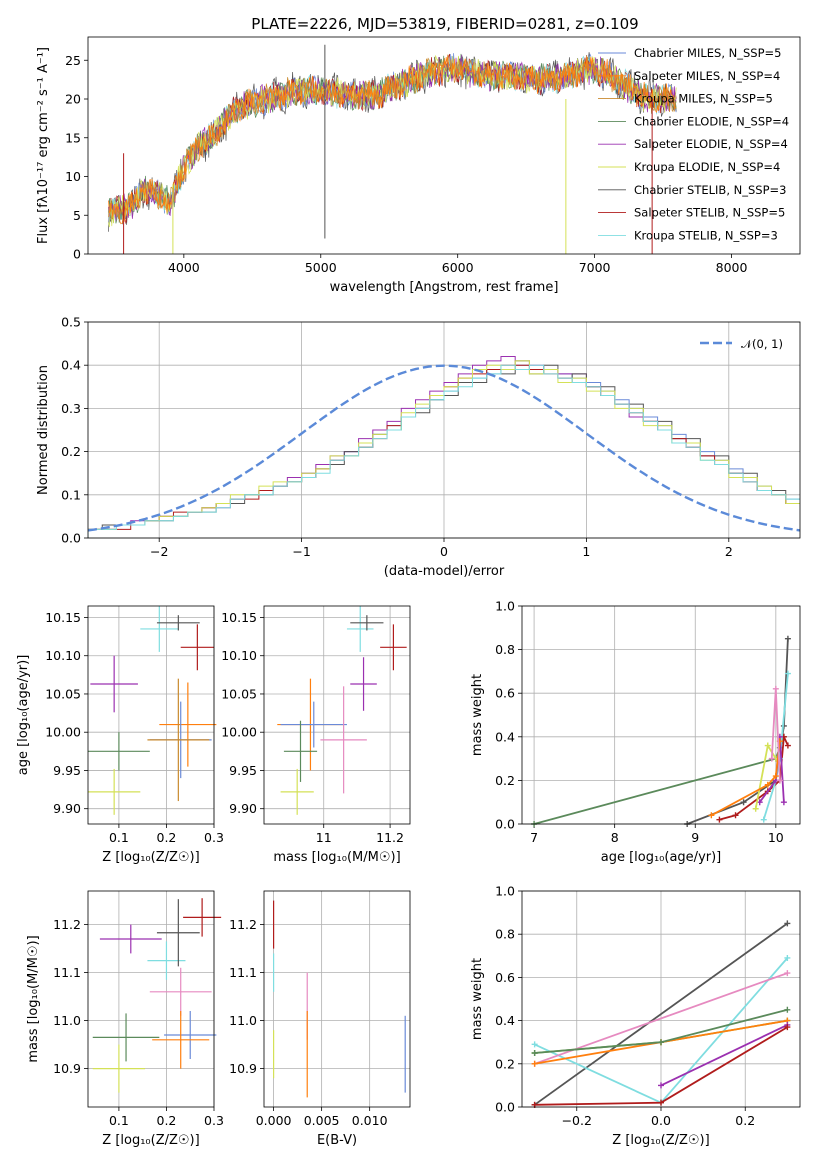 The height and width of the screenshot is (1174, 819). I want to click on axes-mass_vs_EBV: 0.000 0.005 0.010 10.9 11.0 11.1 11.2 E(B-V), so click(320, 1019).